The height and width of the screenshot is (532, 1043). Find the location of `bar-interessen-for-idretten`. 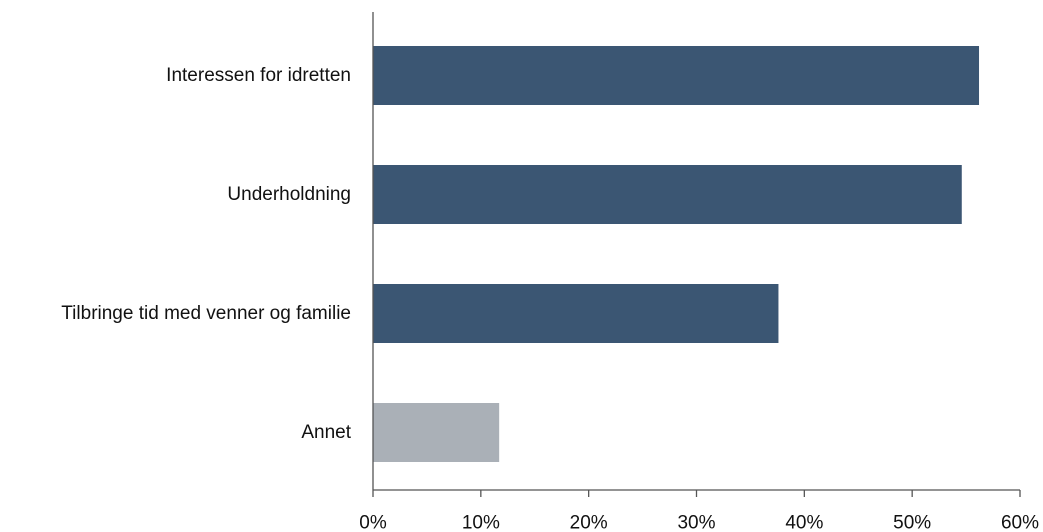

bar-interessen-for-idretten is located at coordinates (676, 75).